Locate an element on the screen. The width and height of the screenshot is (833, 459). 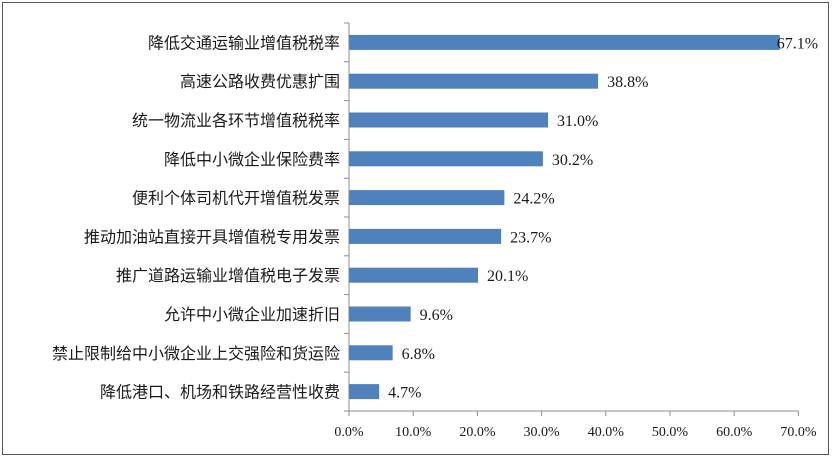
category-label: 降低港口、机场和铁路经营性收费 is located at coordinates (220, 392).